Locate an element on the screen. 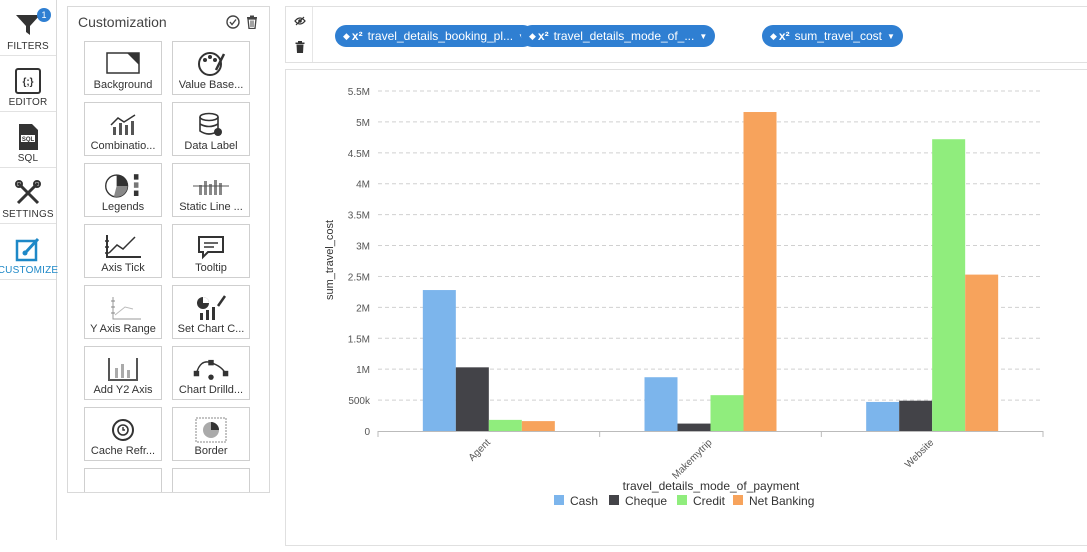 The width and height of the screenshot is (1087, 552). panel-title: Customization is located at coordinates (122, 22).